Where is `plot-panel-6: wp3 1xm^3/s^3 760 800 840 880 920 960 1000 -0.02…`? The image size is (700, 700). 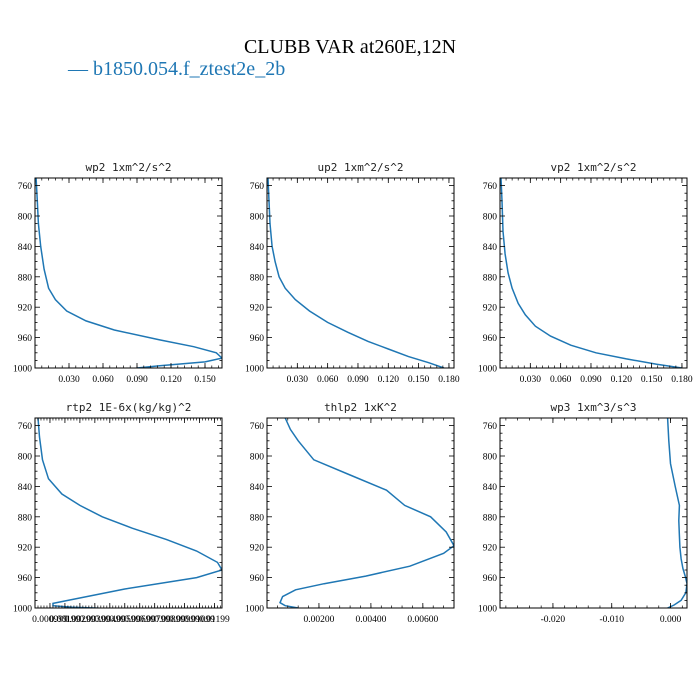 plot-panel-6: wp3 1xm^3/s^3 760 800 840 880 920 960 1000 -0.02… is located at coordinates (583, 513).